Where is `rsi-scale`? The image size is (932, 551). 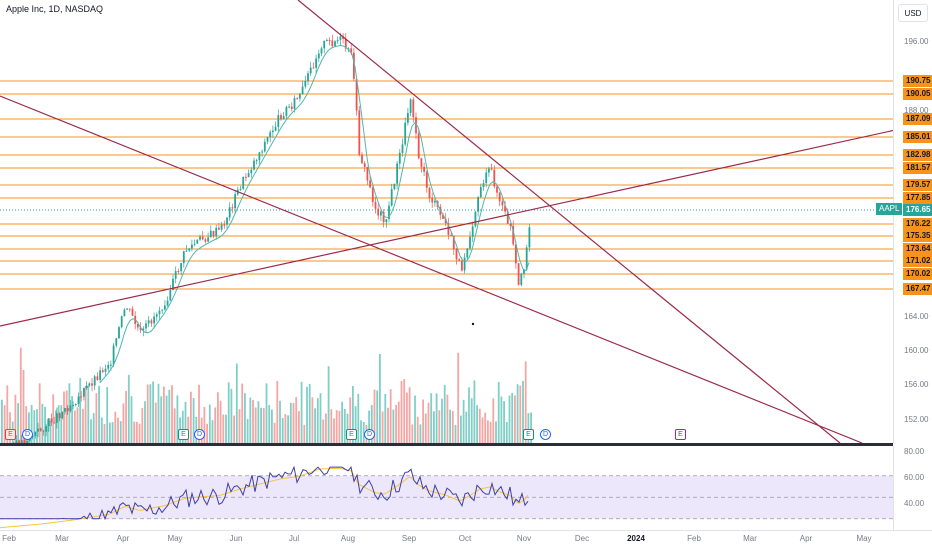
rsi-scale is located at coordinates (912, 488).